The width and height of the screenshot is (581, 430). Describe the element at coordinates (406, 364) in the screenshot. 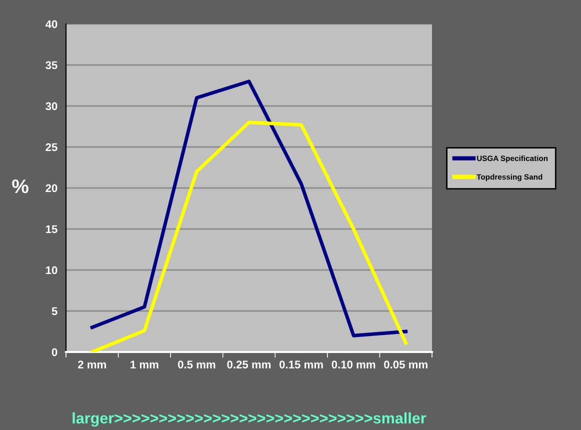

I see `x-tick-label: 0.05 mm` at that location.